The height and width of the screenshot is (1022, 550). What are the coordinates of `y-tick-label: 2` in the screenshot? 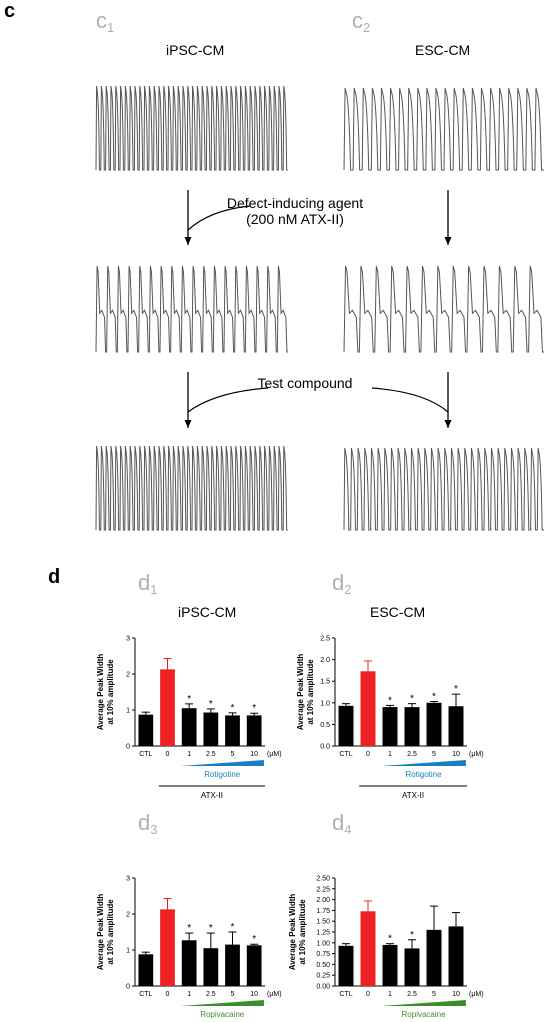 It's located at (128, 675).